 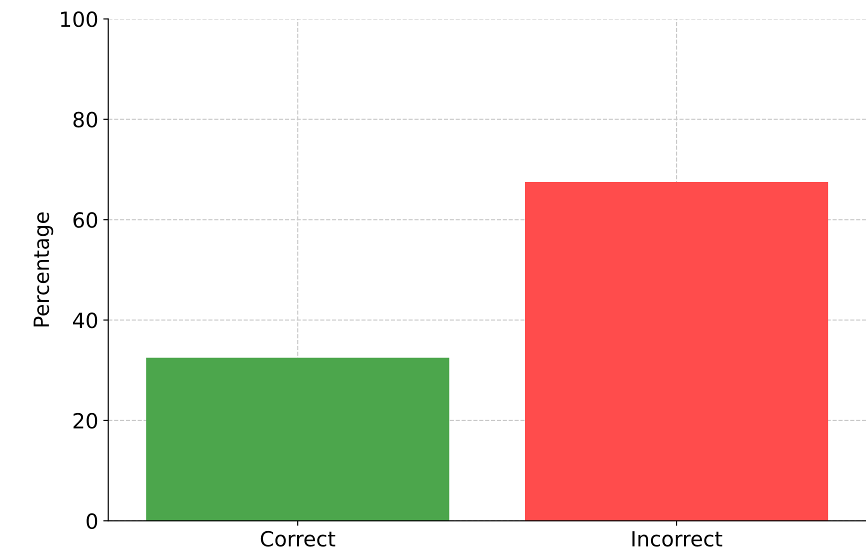 What do you see at coordinates (85, 220) in the screenshot?
I see `y-tick-label: 60` at bounding box center [85, 220].